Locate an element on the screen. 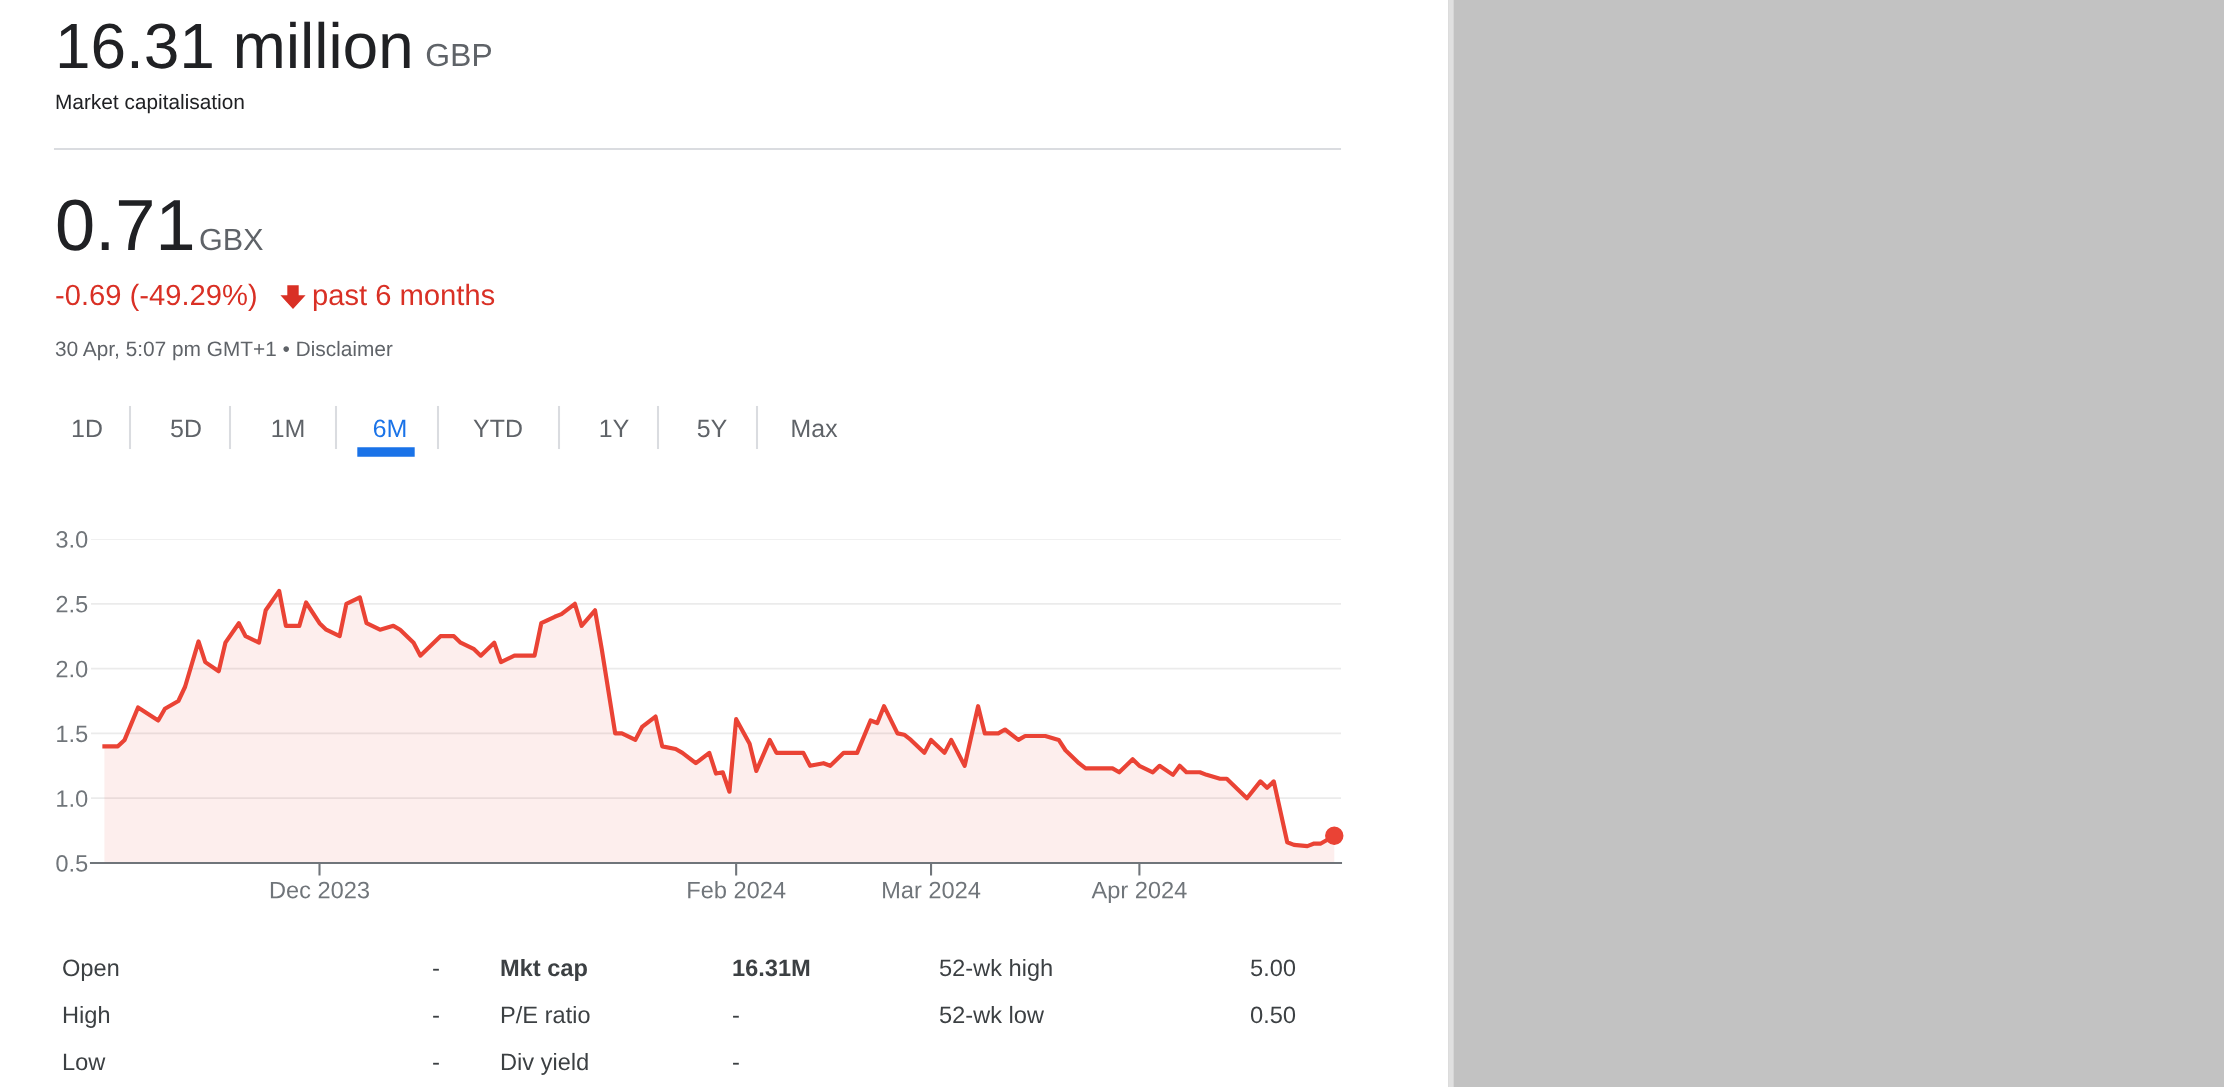 This screenshot has height=1087, width=2224. y-tick-label: 0.5 is located at coordinates (72, 863).